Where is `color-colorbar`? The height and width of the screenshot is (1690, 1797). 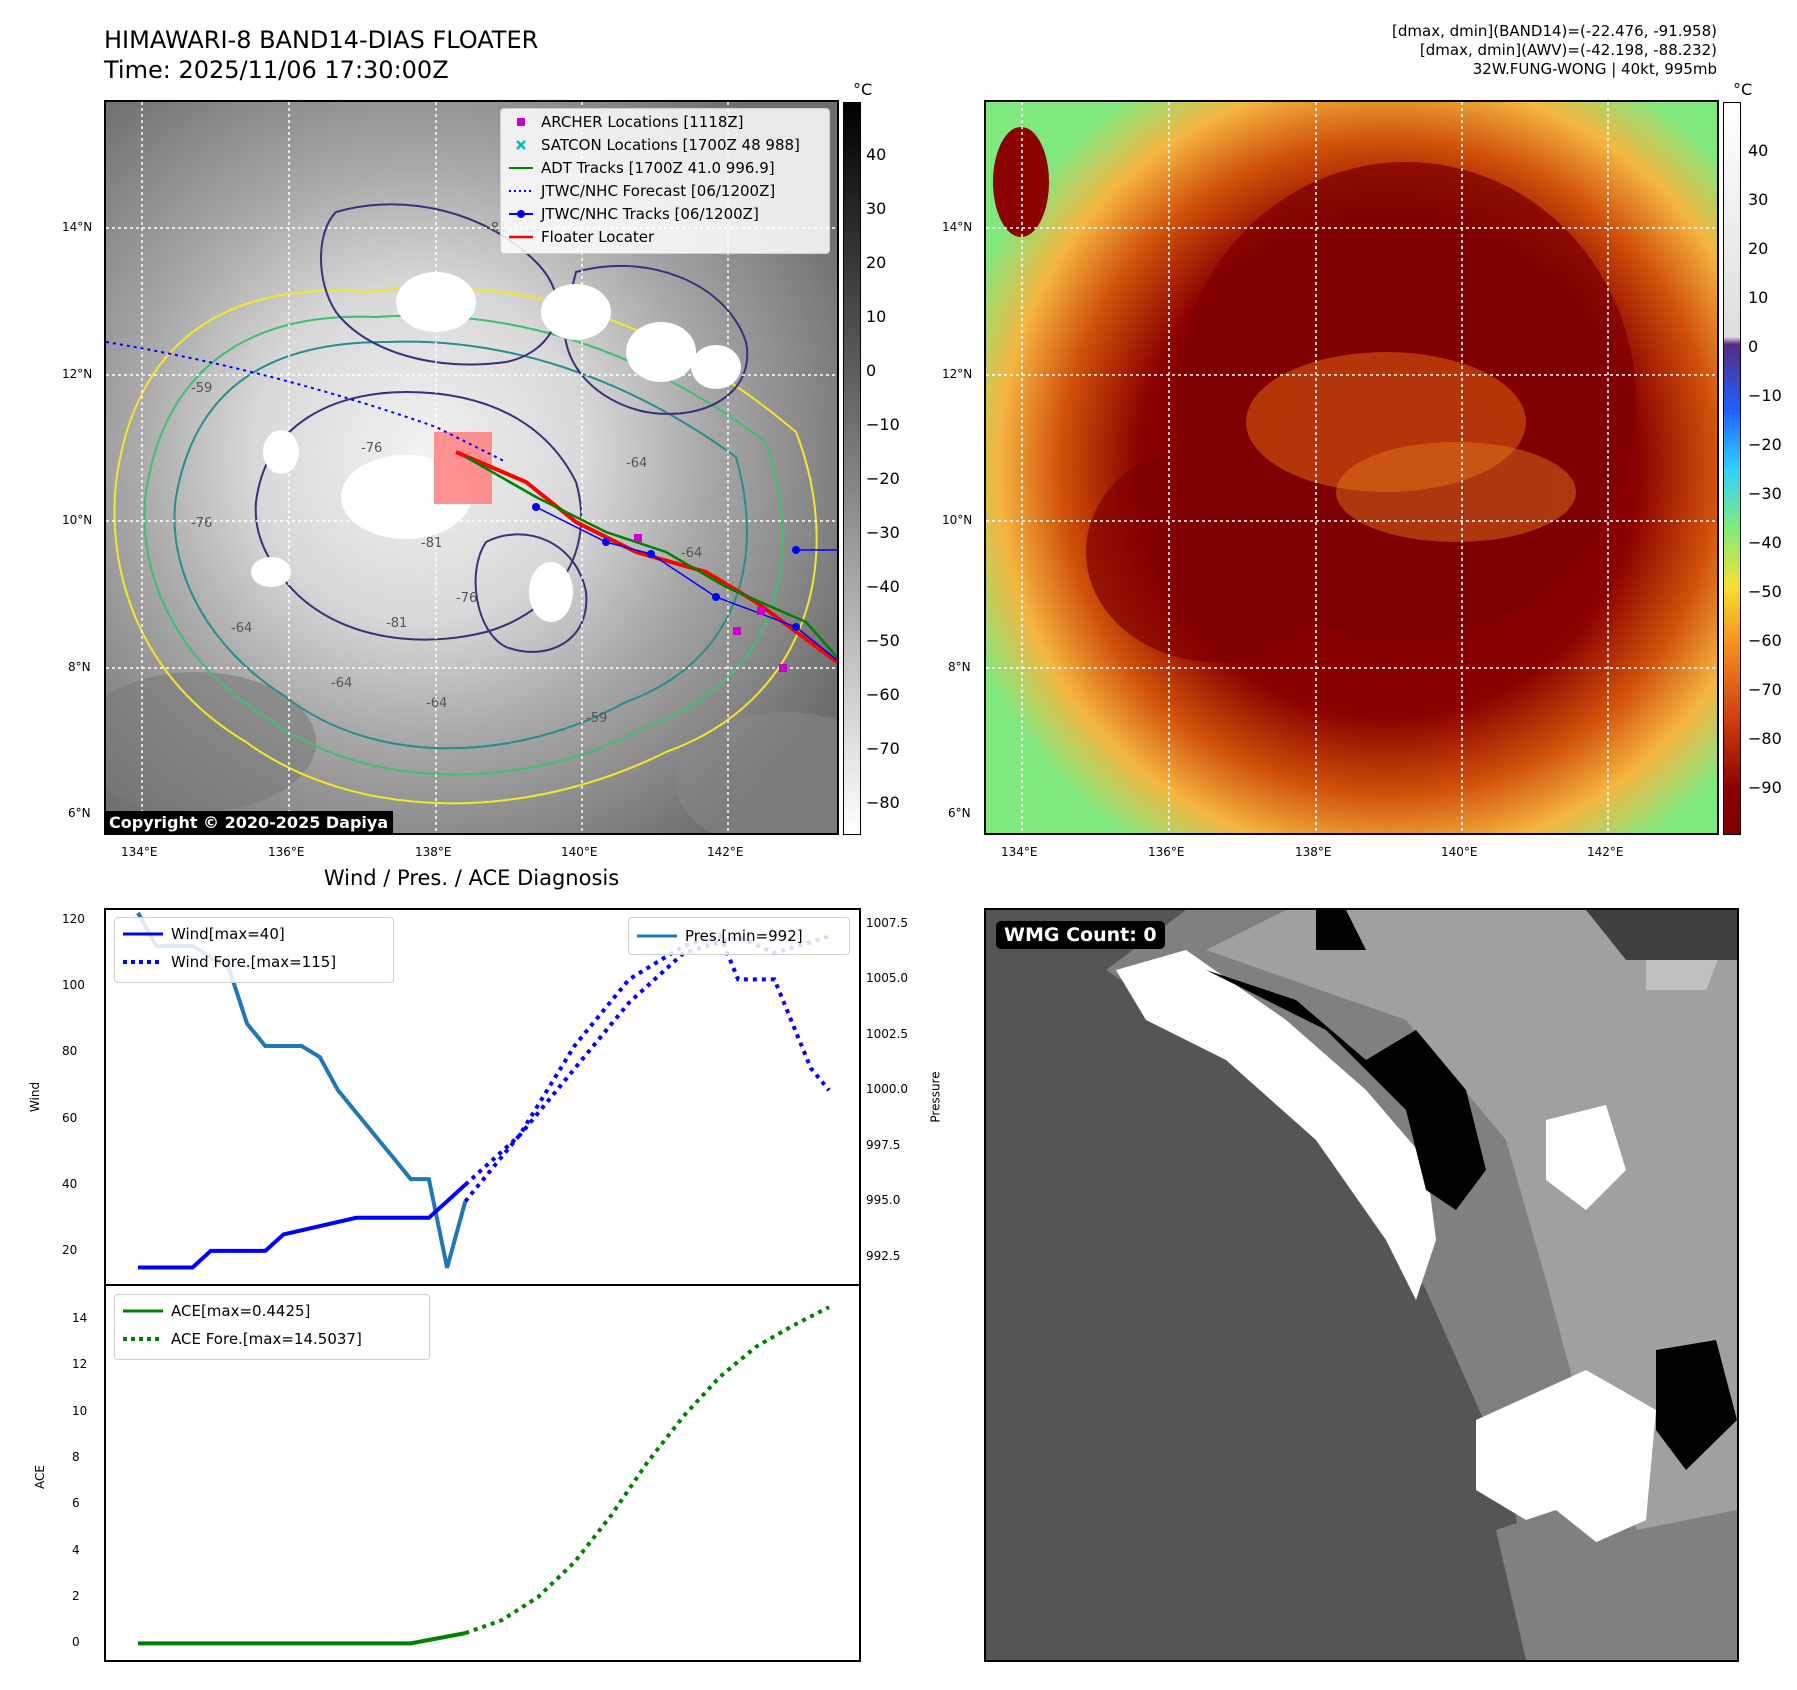 color-colorbar is located at coordinates (1732, 468).